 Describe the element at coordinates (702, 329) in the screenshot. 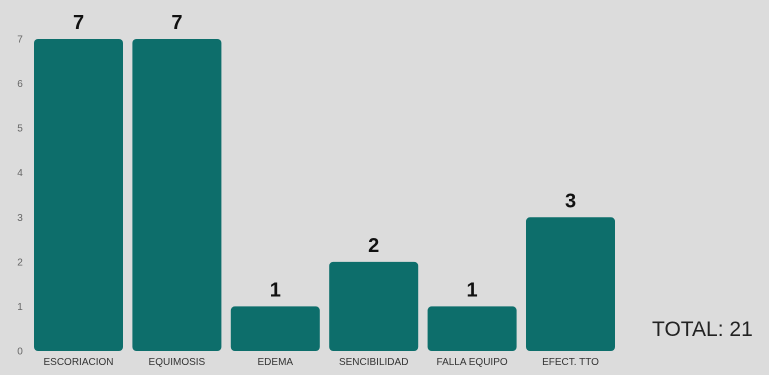

I see `total-label: TOTAL: 21` at that location.